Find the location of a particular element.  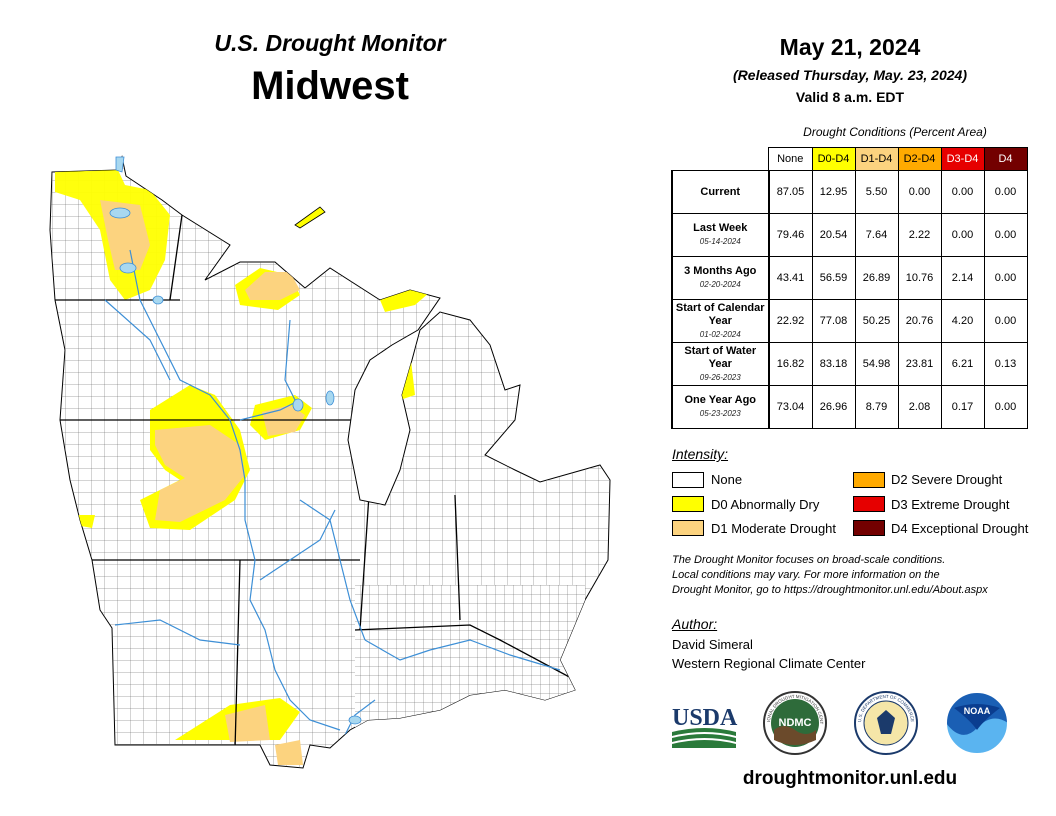

cell-value: 73.04 is located at coordinates (790, 407).